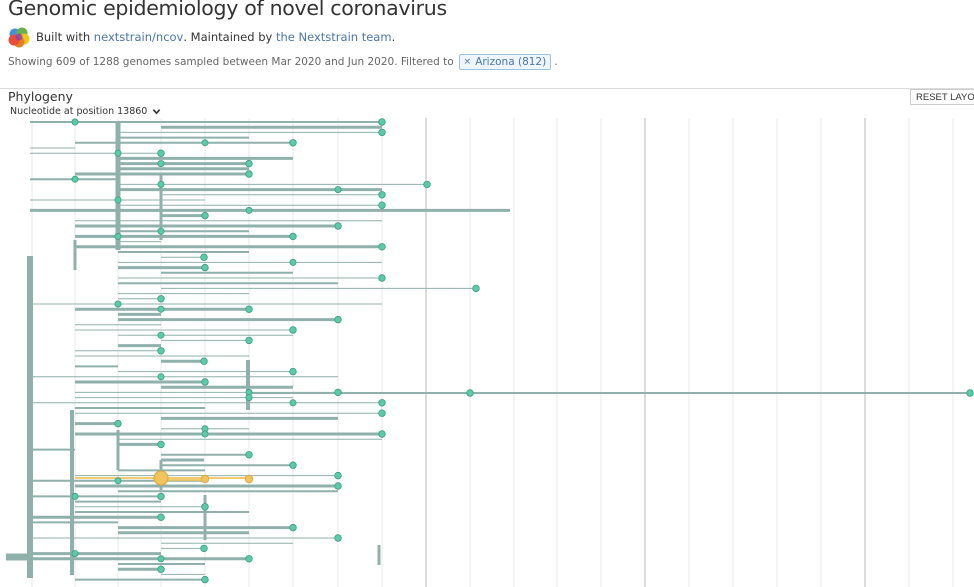  What do you see at coordinates (393, 37) in the screenshot?
I see `maintained-suffix: .` at bounding box center [393, 37].